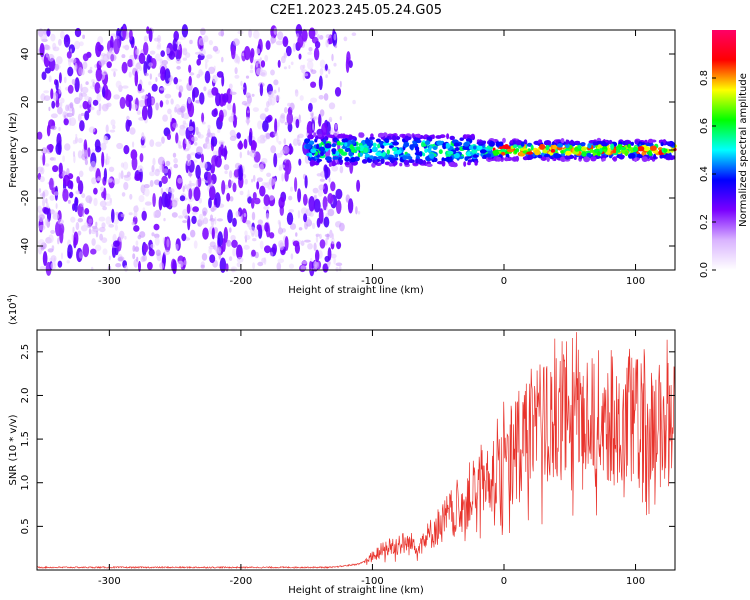 The height and width of the screenshot is (600, 750). Describe the element at coordinates (743, 150) in the screenshot. I see `colorbar-label: Normalized spectral amplitude` at that location.